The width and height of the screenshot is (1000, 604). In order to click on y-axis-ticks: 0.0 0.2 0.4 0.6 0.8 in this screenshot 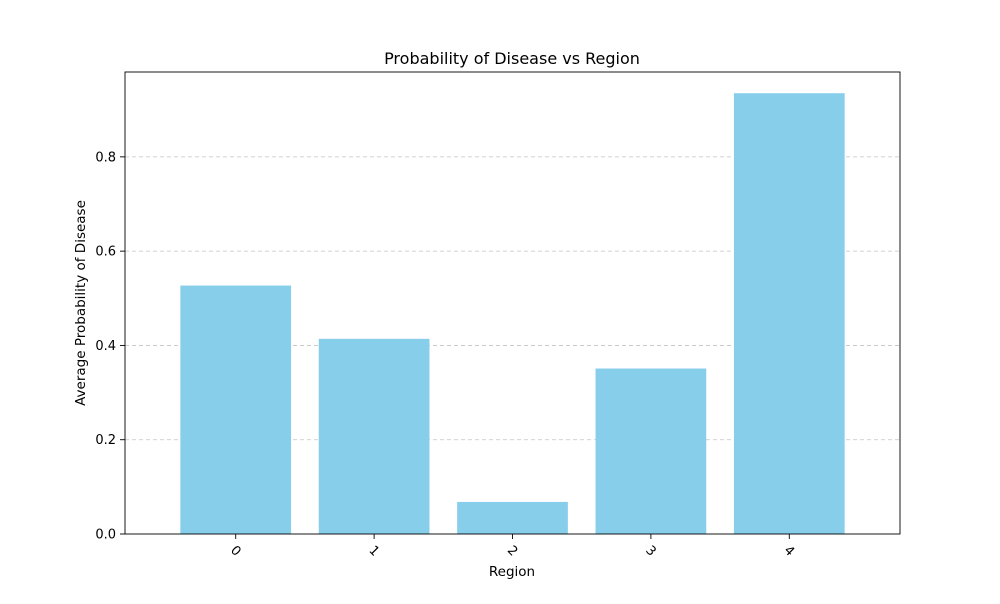, I will do `click(110, 346)`.